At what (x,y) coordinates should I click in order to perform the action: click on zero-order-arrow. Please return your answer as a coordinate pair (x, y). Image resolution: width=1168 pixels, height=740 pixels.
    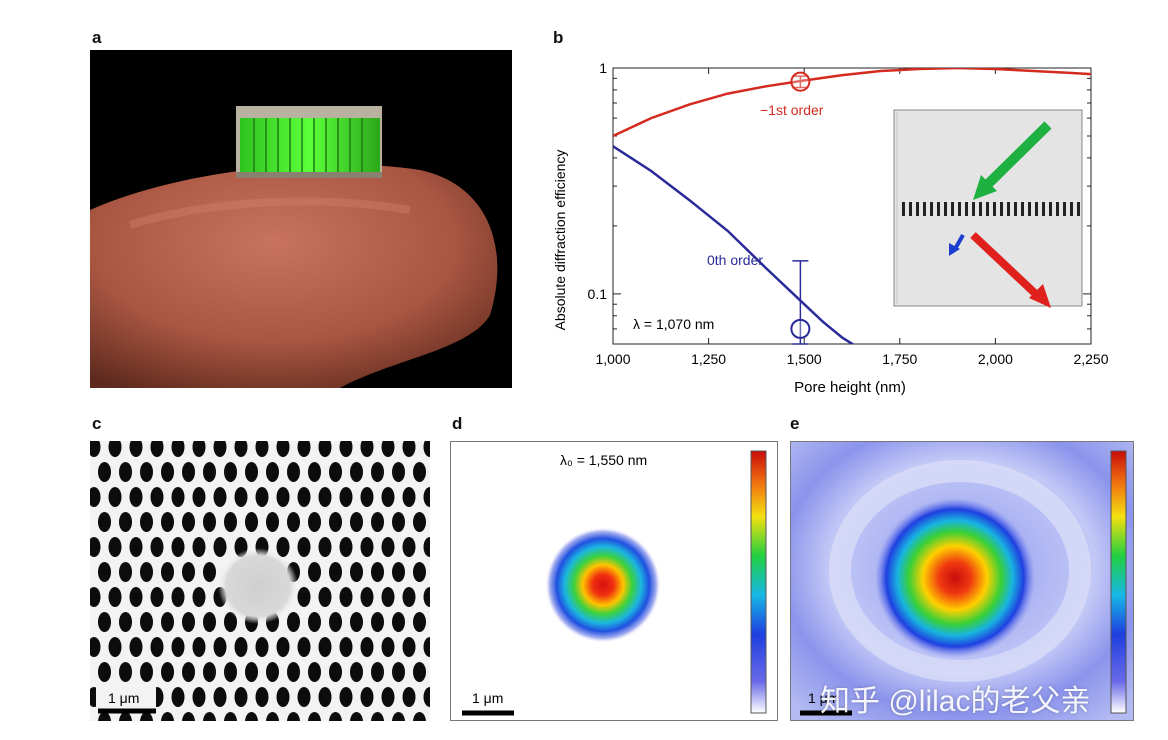
    Looking at the image, I should click on (959, 242).